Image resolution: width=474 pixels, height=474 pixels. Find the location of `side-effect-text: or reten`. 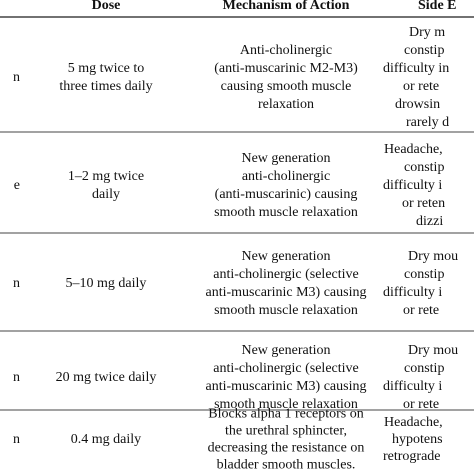

side-effect-text: or reten is located at coordinates (423, 203).